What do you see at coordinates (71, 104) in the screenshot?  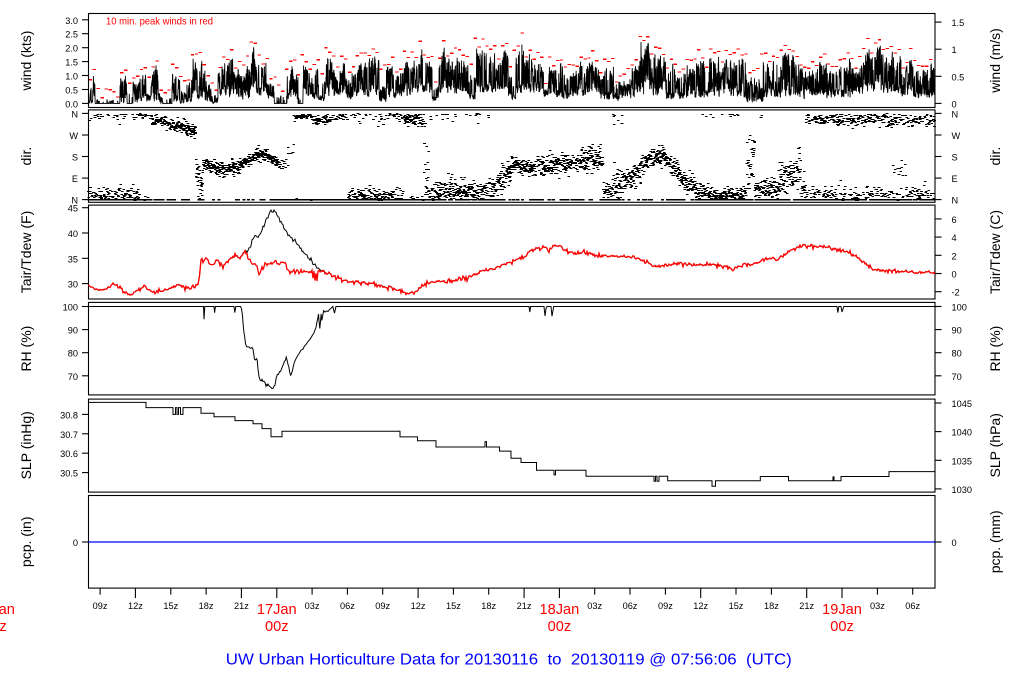 I see `svg-text: 0.0` at bounding box center [71, 104].